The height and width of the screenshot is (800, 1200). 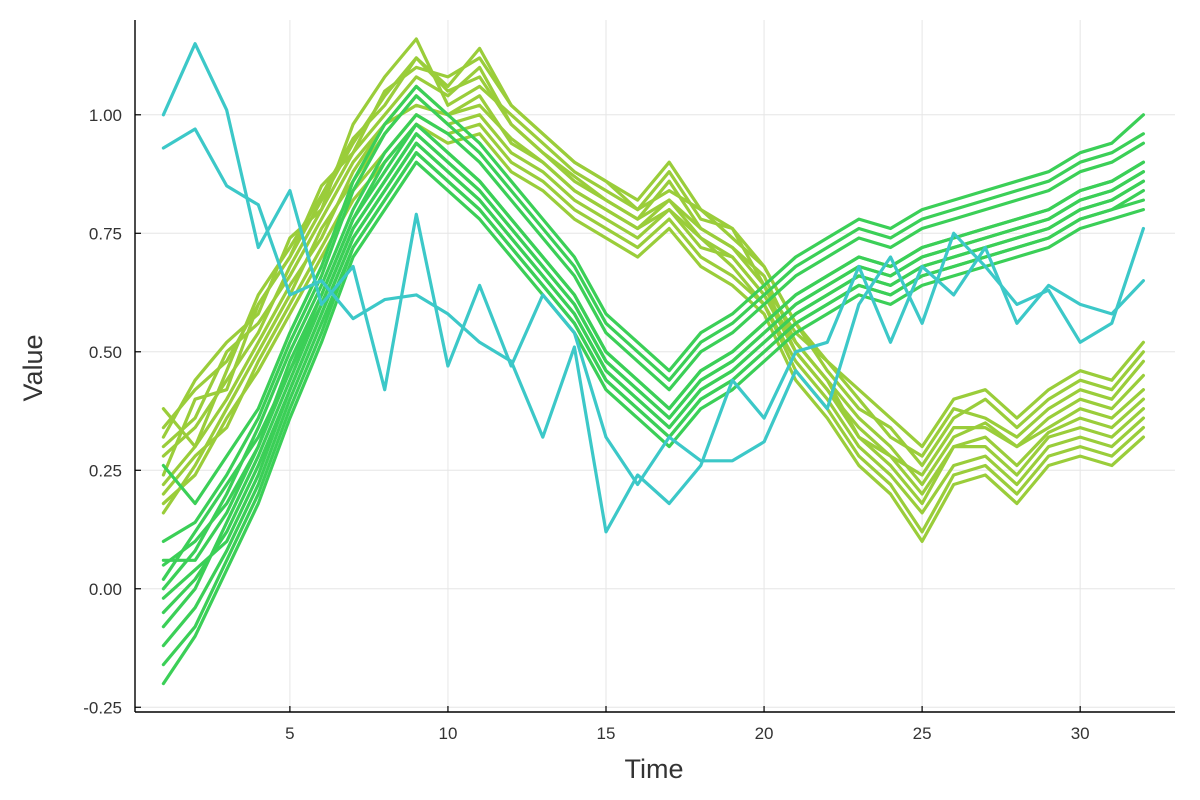 I want to click on y-tick-label-3: 0.50, so click(x=105, y=352).